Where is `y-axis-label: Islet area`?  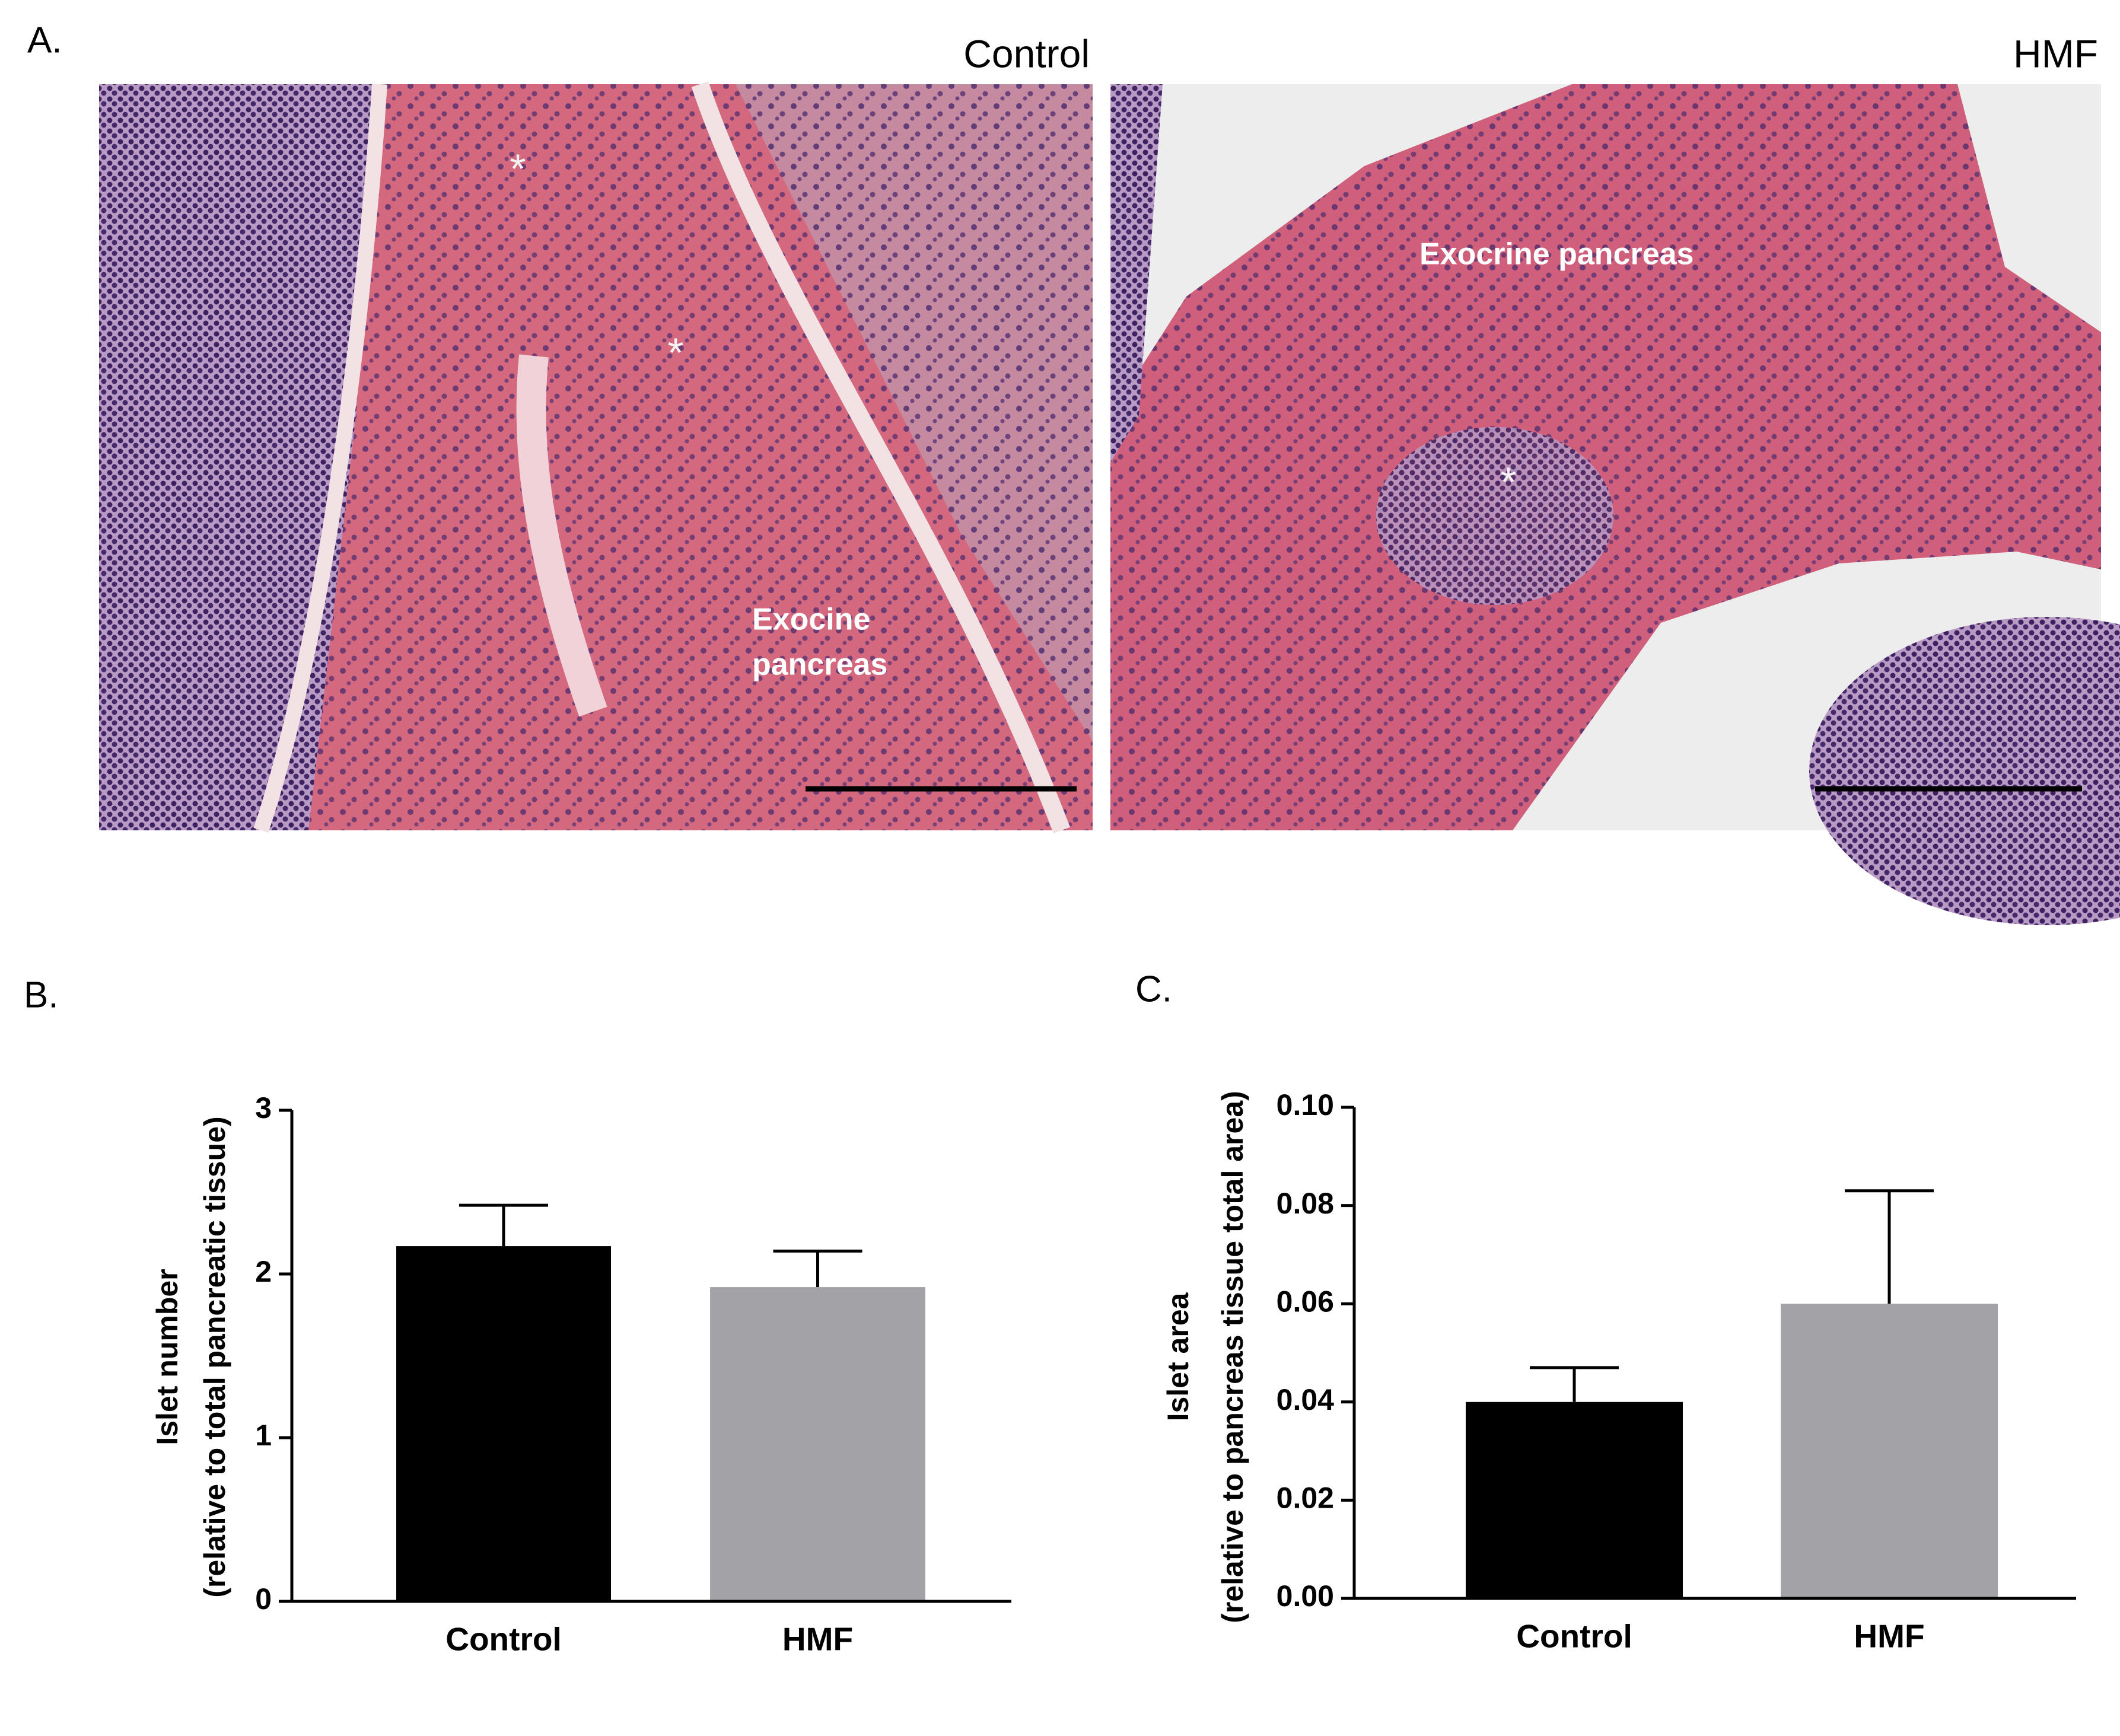
y-axis-label: Islet area is located at coordinates (1178, 1356).